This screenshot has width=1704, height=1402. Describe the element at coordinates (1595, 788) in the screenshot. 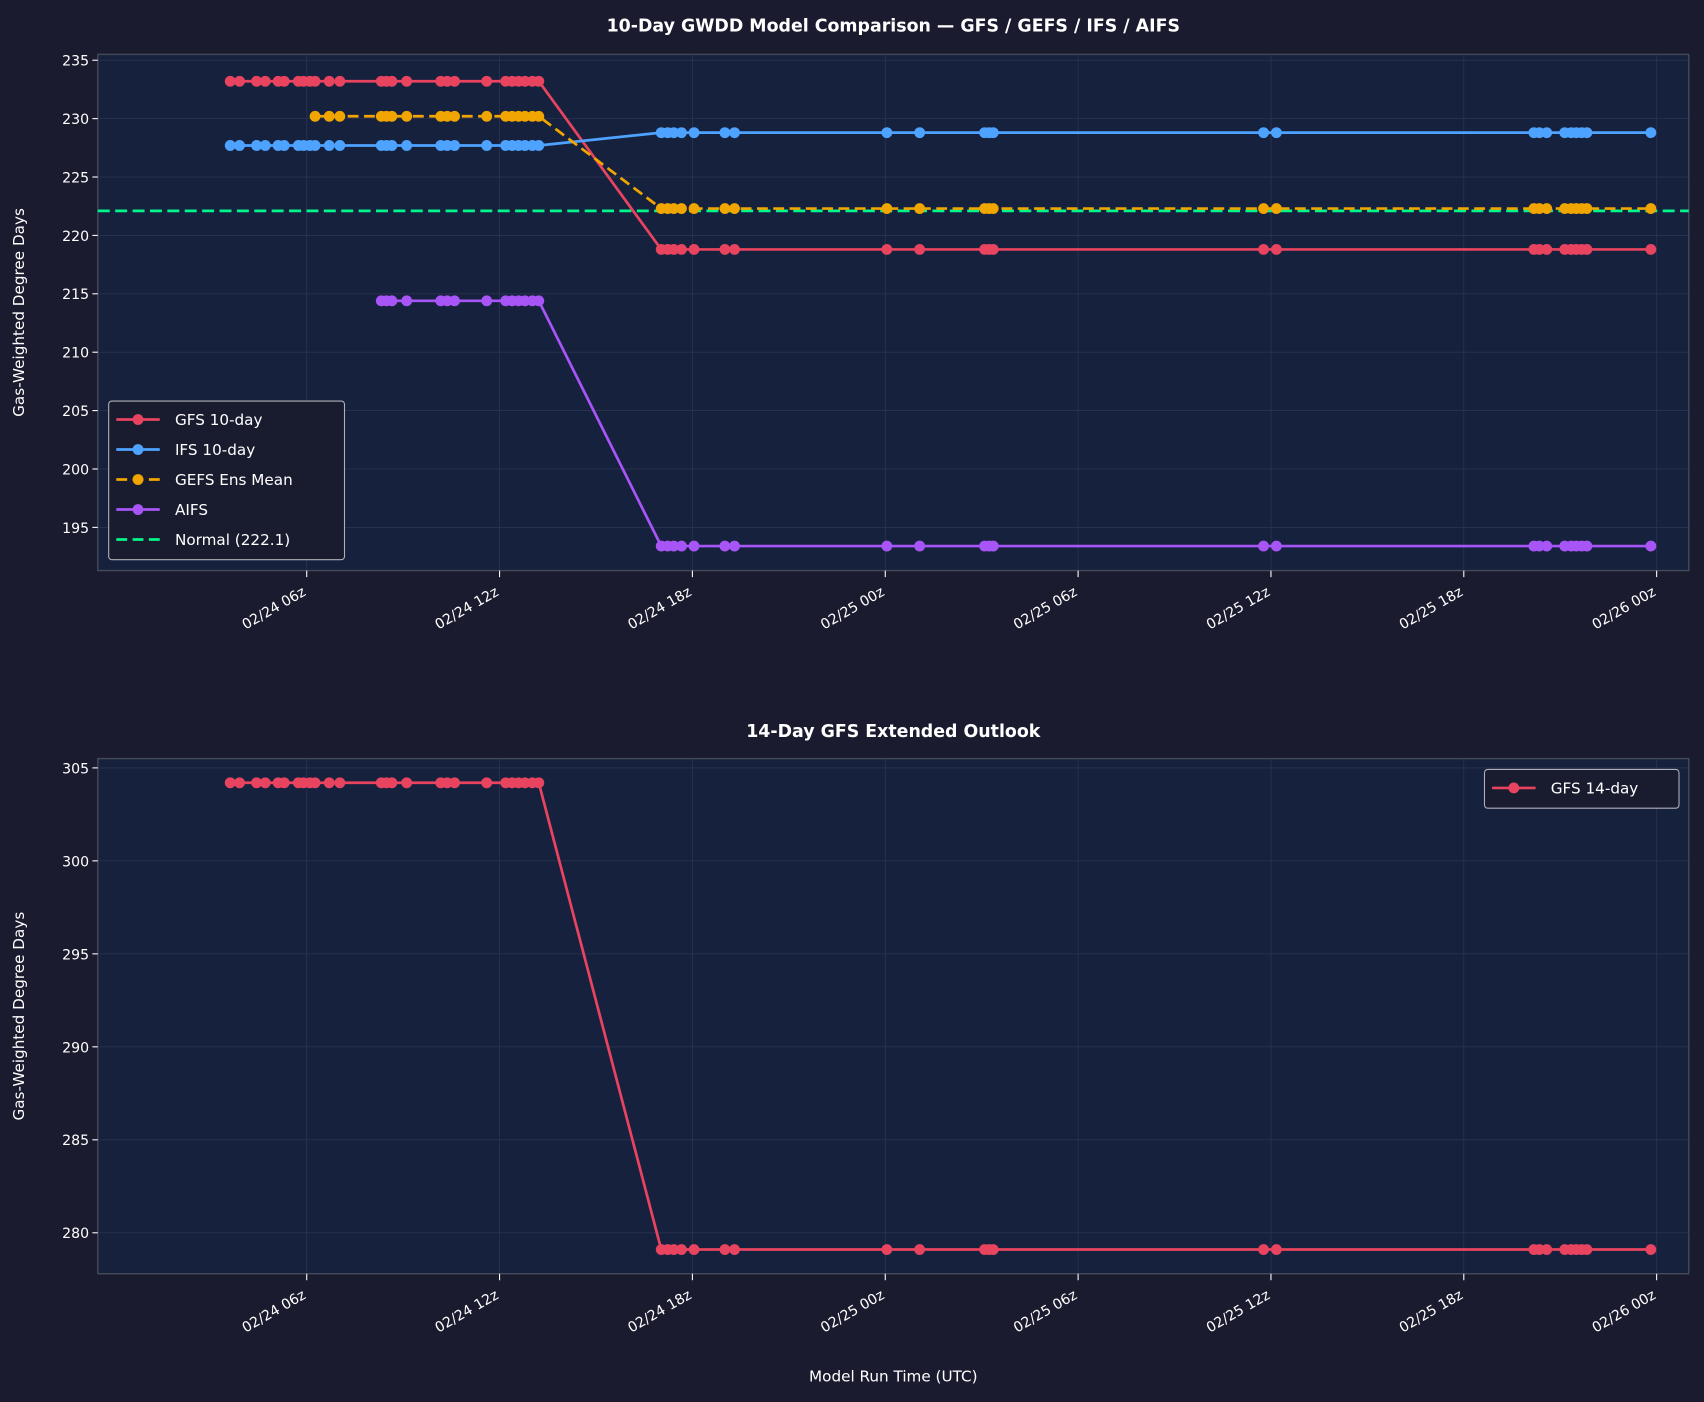

I see `legend-label-gfs-14-day: GFS 14-day` at that location.